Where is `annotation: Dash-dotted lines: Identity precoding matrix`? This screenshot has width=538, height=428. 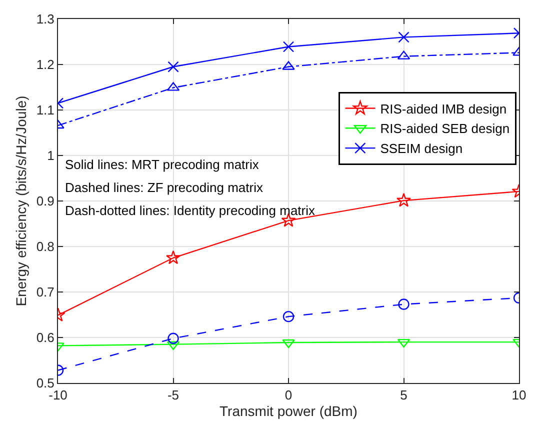
annotation: Dash-dotted lines: Identity precoding matrix is located at coordinates (190, 210).